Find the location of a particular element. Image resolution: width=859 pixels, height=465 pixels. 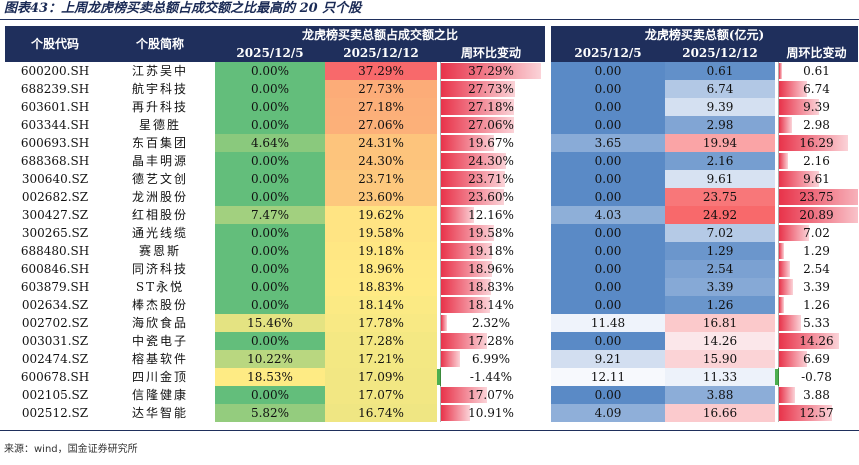

cell-value: 24.30% is located at coordinates (491, 161).